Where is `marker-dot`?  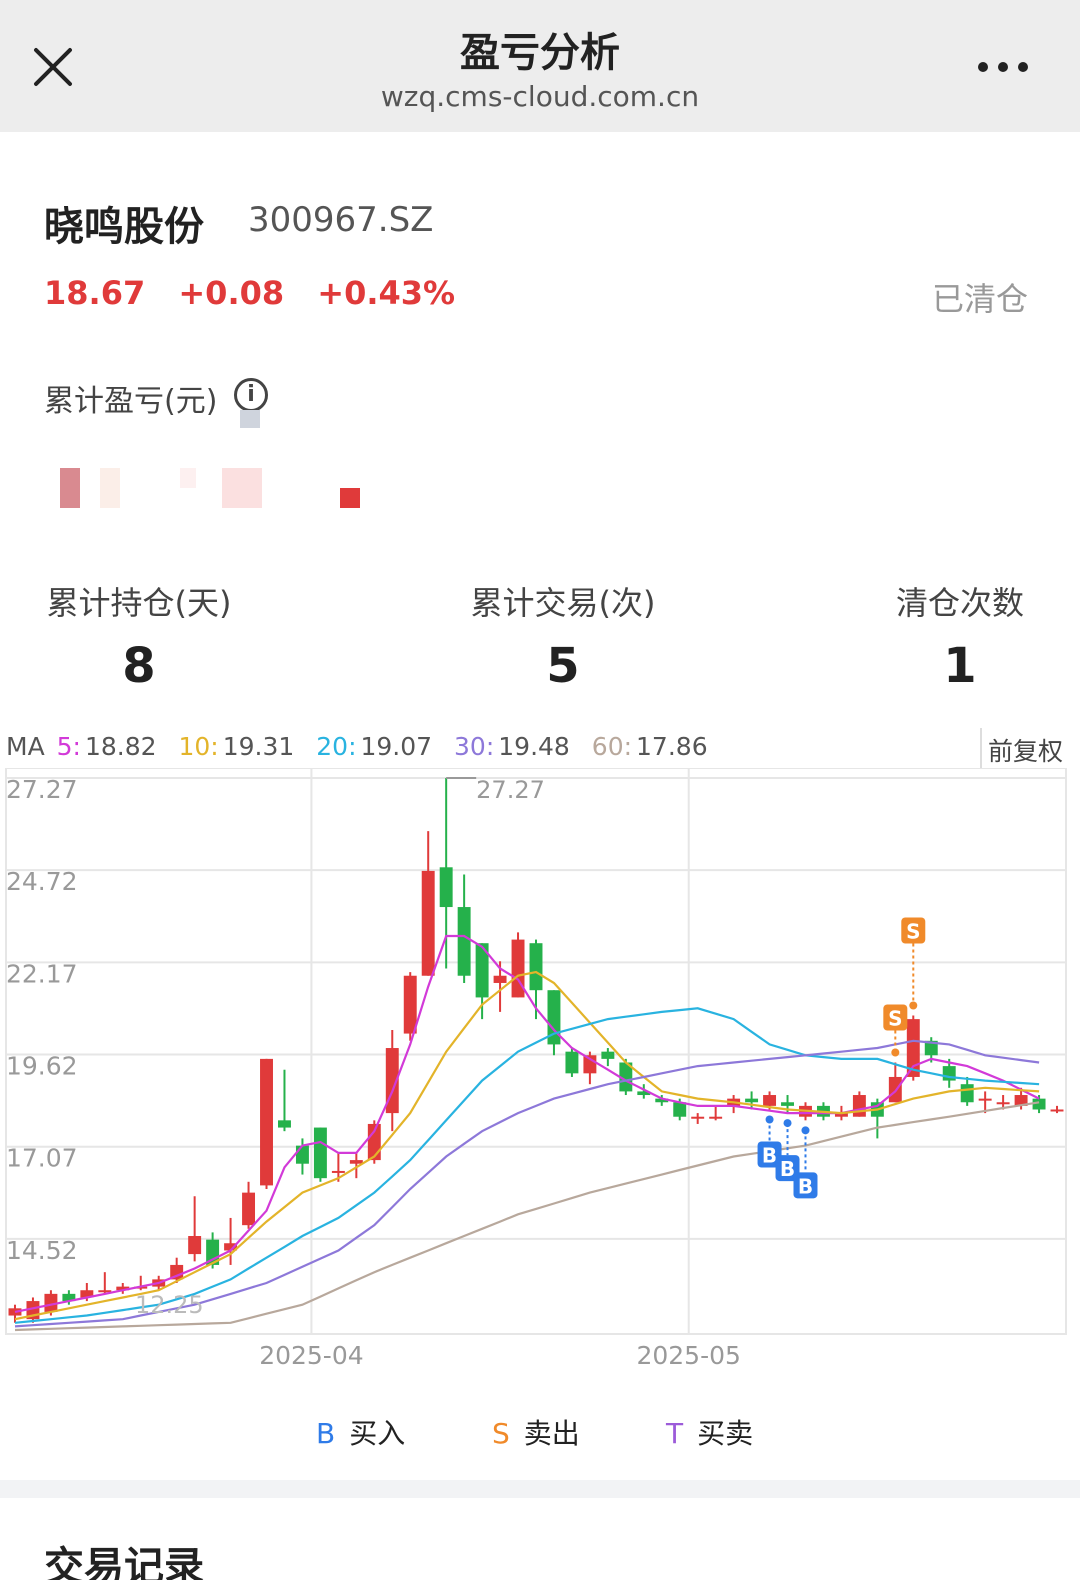
marker-dot is located at coordinates (895, 1052).